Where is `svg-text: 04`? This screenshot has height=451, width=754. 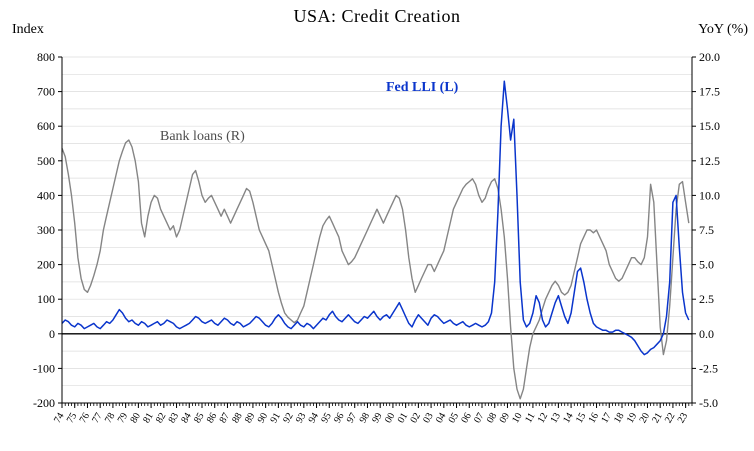 svg-text: 04 is located at coordinates (441, 418).